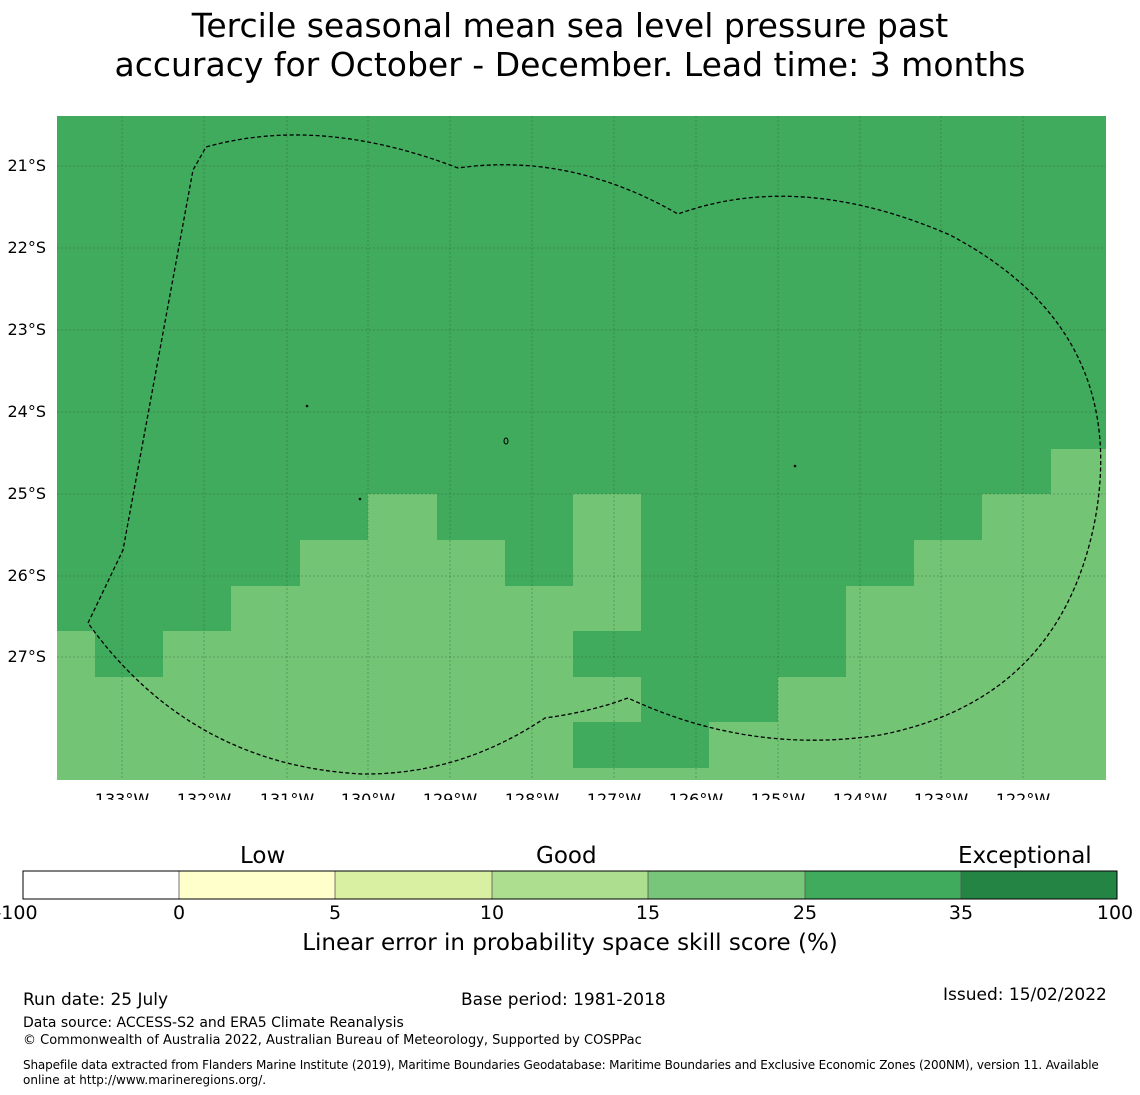 The height and width of the screenshot is (1095, 1140). I want to click on lon-label: 131°W, so click(287, 795).